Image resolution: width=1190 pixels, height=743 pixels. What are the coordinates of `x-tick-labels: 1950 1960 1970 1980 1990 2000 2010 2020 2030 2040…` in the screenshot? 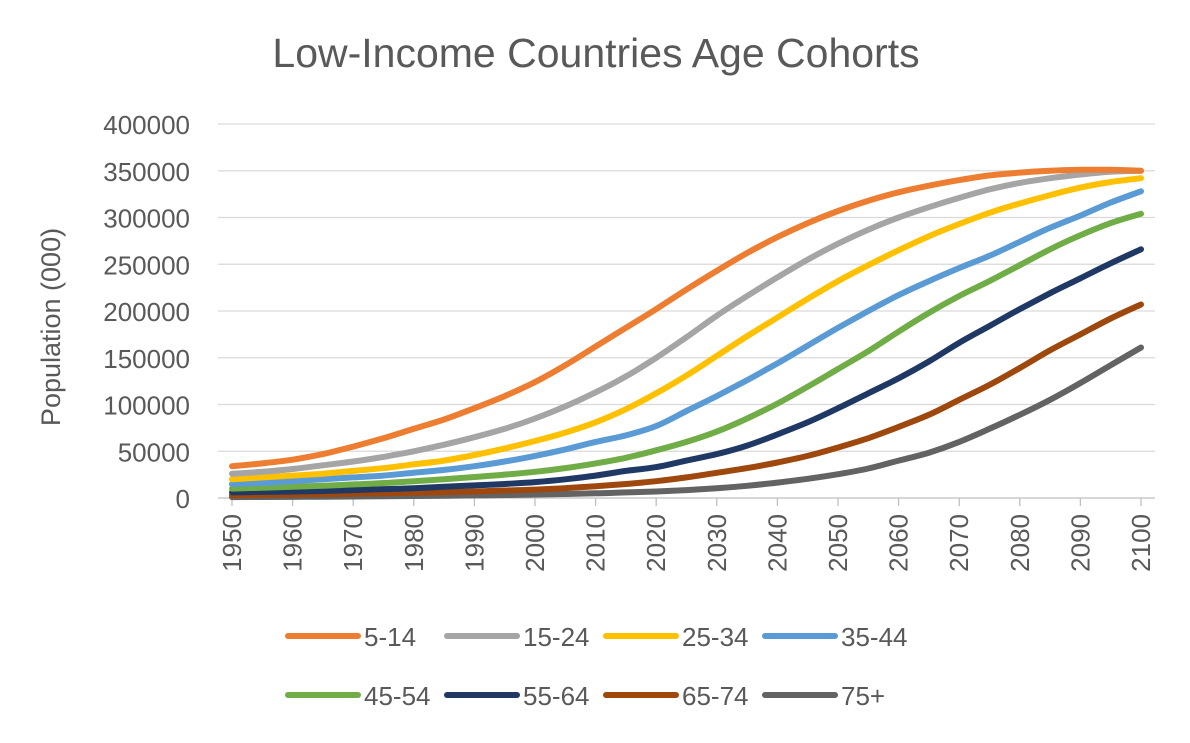 It's located at (686, 535).